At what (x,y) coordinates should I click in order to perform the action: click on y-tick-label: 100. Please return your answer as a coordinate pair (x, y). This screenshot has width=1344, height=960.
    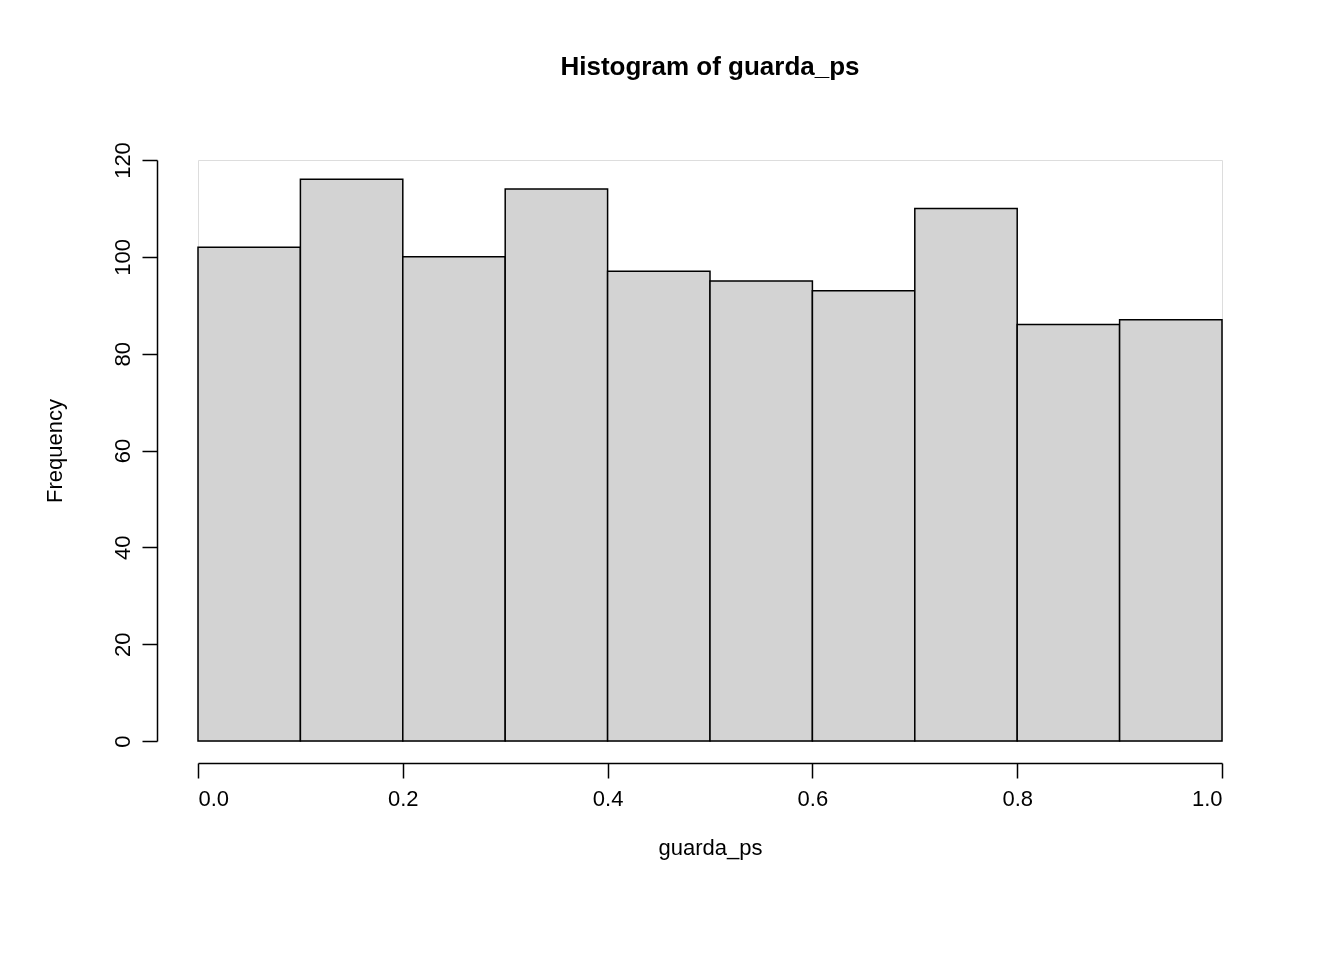
    Looking at the image, I should click on (122, 257).